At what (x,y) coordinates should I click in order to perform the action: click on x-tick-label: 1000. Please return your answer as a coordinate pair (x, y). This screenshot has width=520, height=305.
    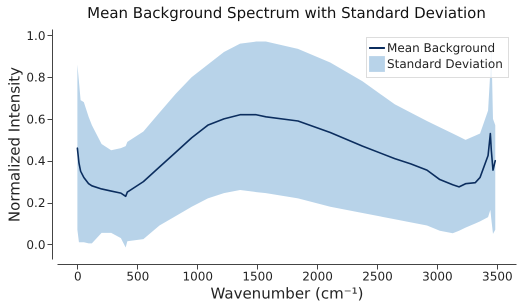
    Looking at the image, I should click on (197, 277).